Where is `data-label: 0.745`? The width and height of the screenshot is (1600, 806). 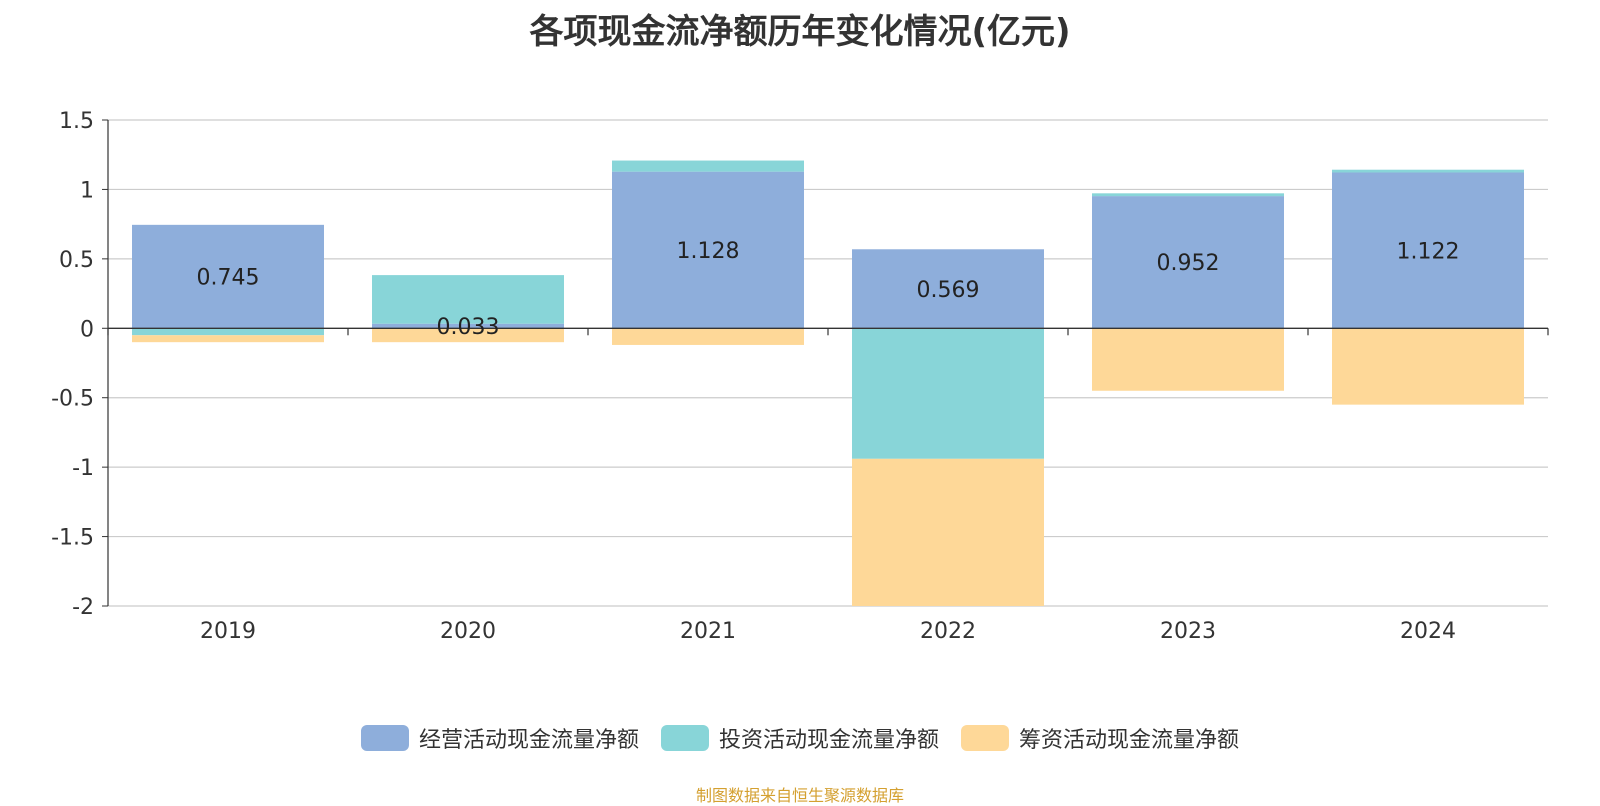 data-label: 0.745 is located at coordinates (228, 278).